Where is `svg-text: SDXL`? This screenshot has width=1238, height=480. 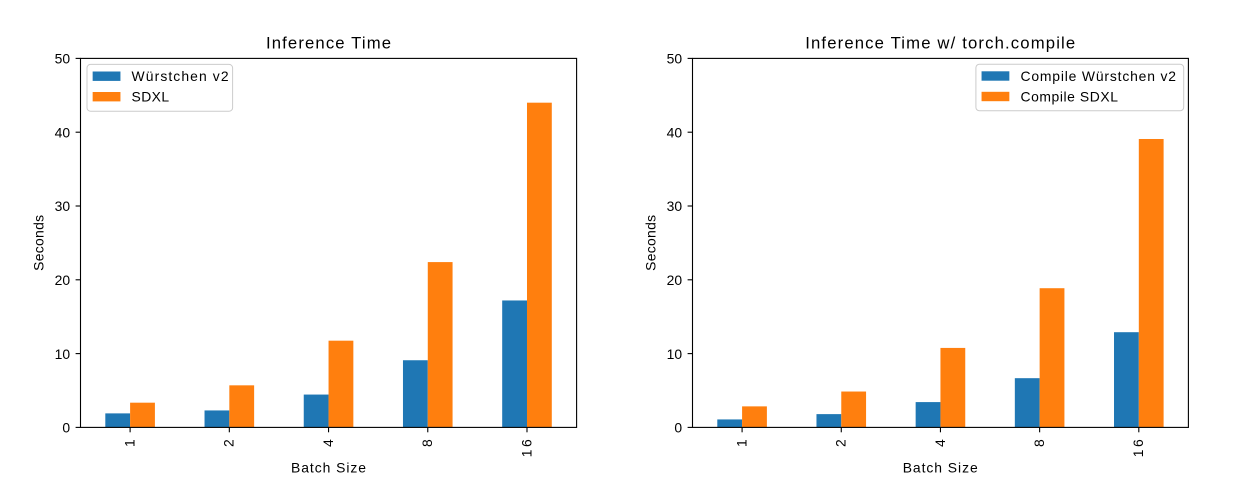 svg-text: SDXL is located at coordinates (151, 97).